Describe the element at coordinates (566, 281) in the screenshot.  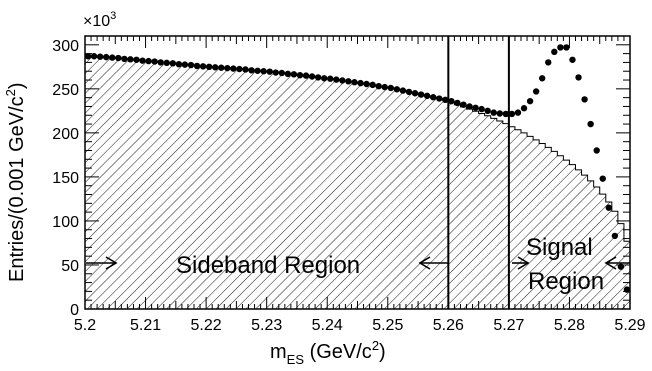
I see `signal-region-label-line2: Region` at that location.